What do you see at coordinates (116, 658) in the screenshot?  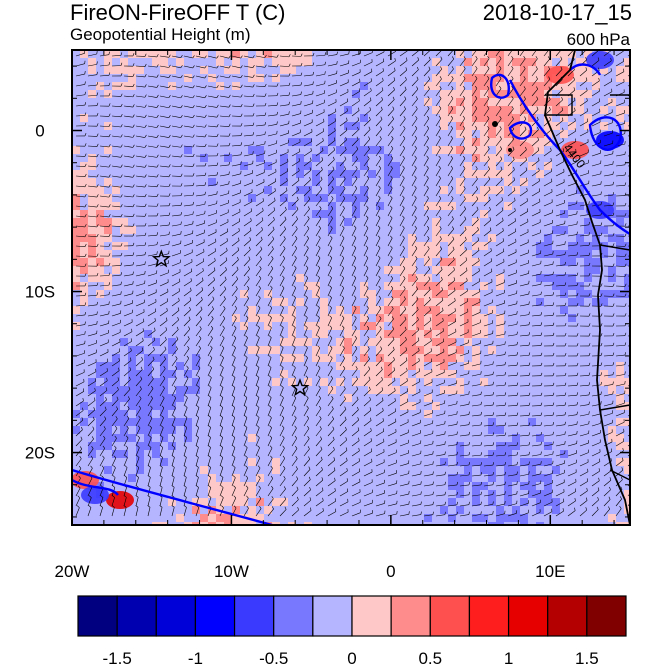 I see `colorbar-label: -1.5` at bounding box center [116, 658].